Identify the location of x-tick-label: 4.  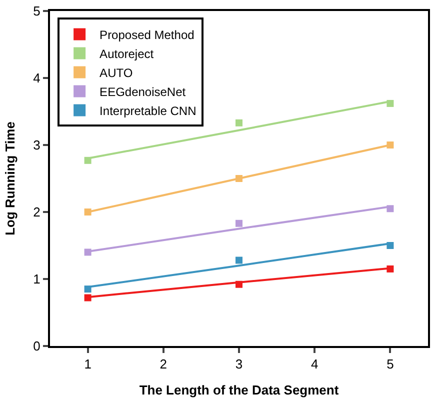
(314, 364).